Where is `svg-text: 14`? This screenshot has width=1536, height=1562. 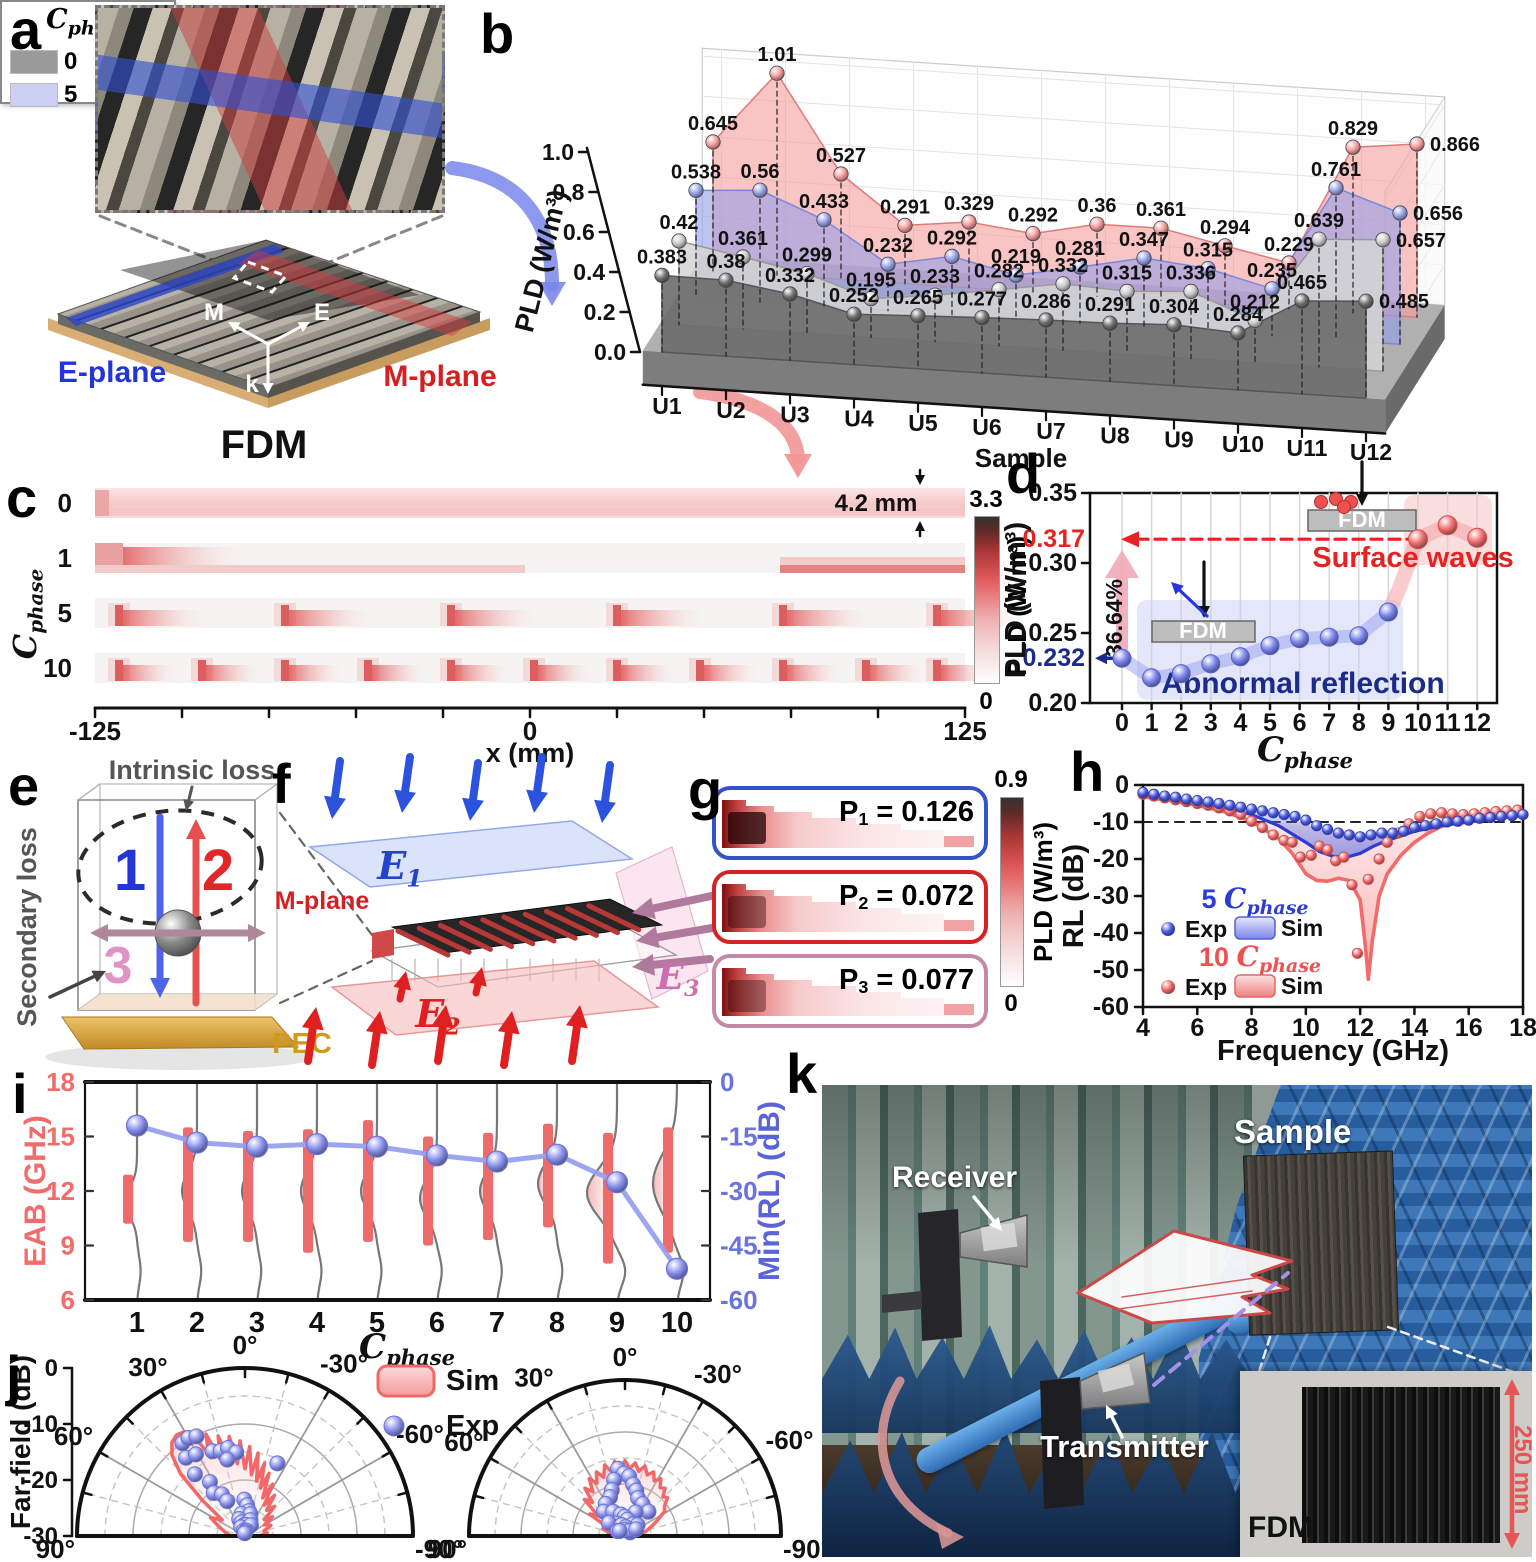 svg-text: 14 is located at coordinates (1415, 1028).